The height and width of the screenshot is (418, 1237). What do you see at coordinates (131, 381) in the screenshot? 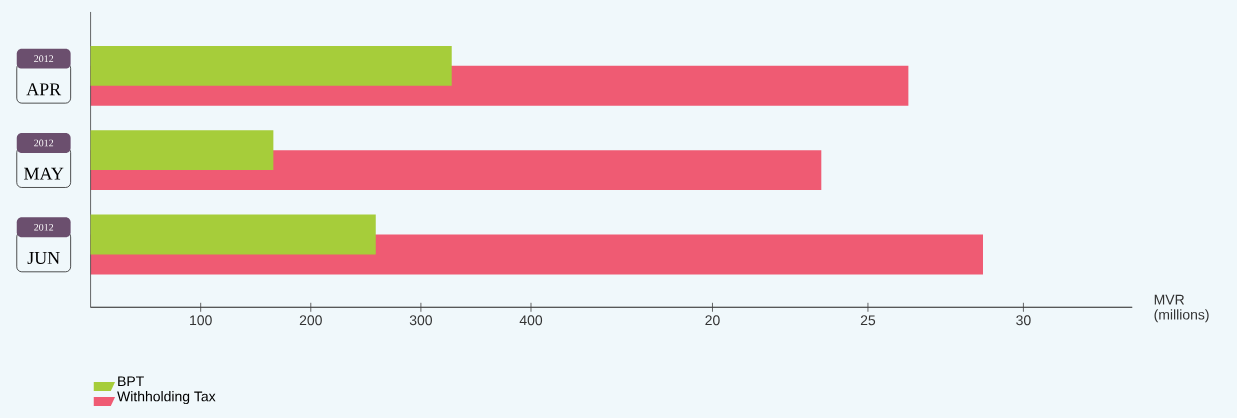
I see `legend-label: BPT` at bounding box center [131, 381].